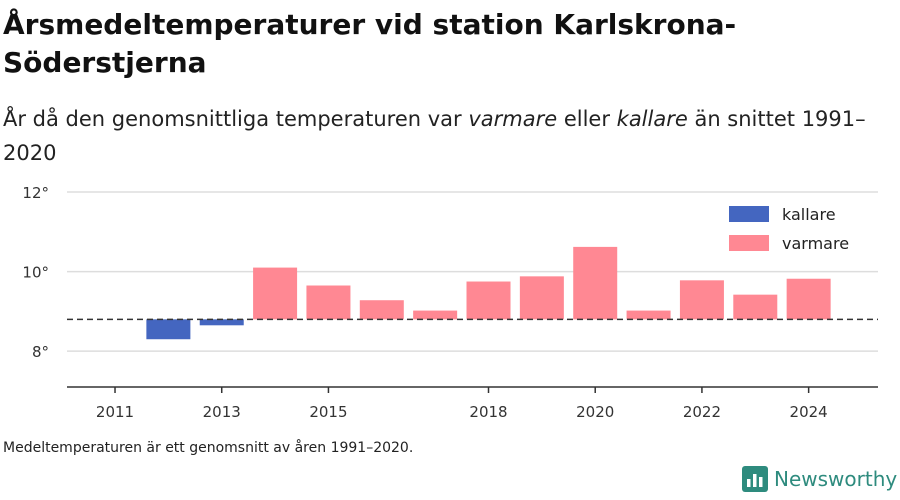 The image size is (900, 500). I want to click on subtitle-emphasis-warmer: varmare, so click(513, 119).